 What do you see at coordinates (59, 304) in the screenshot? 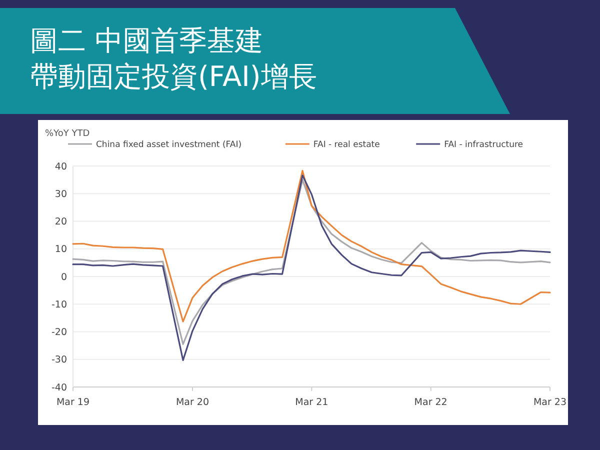
I see `y-tick-label: -10` at bounding box center [59, 304].